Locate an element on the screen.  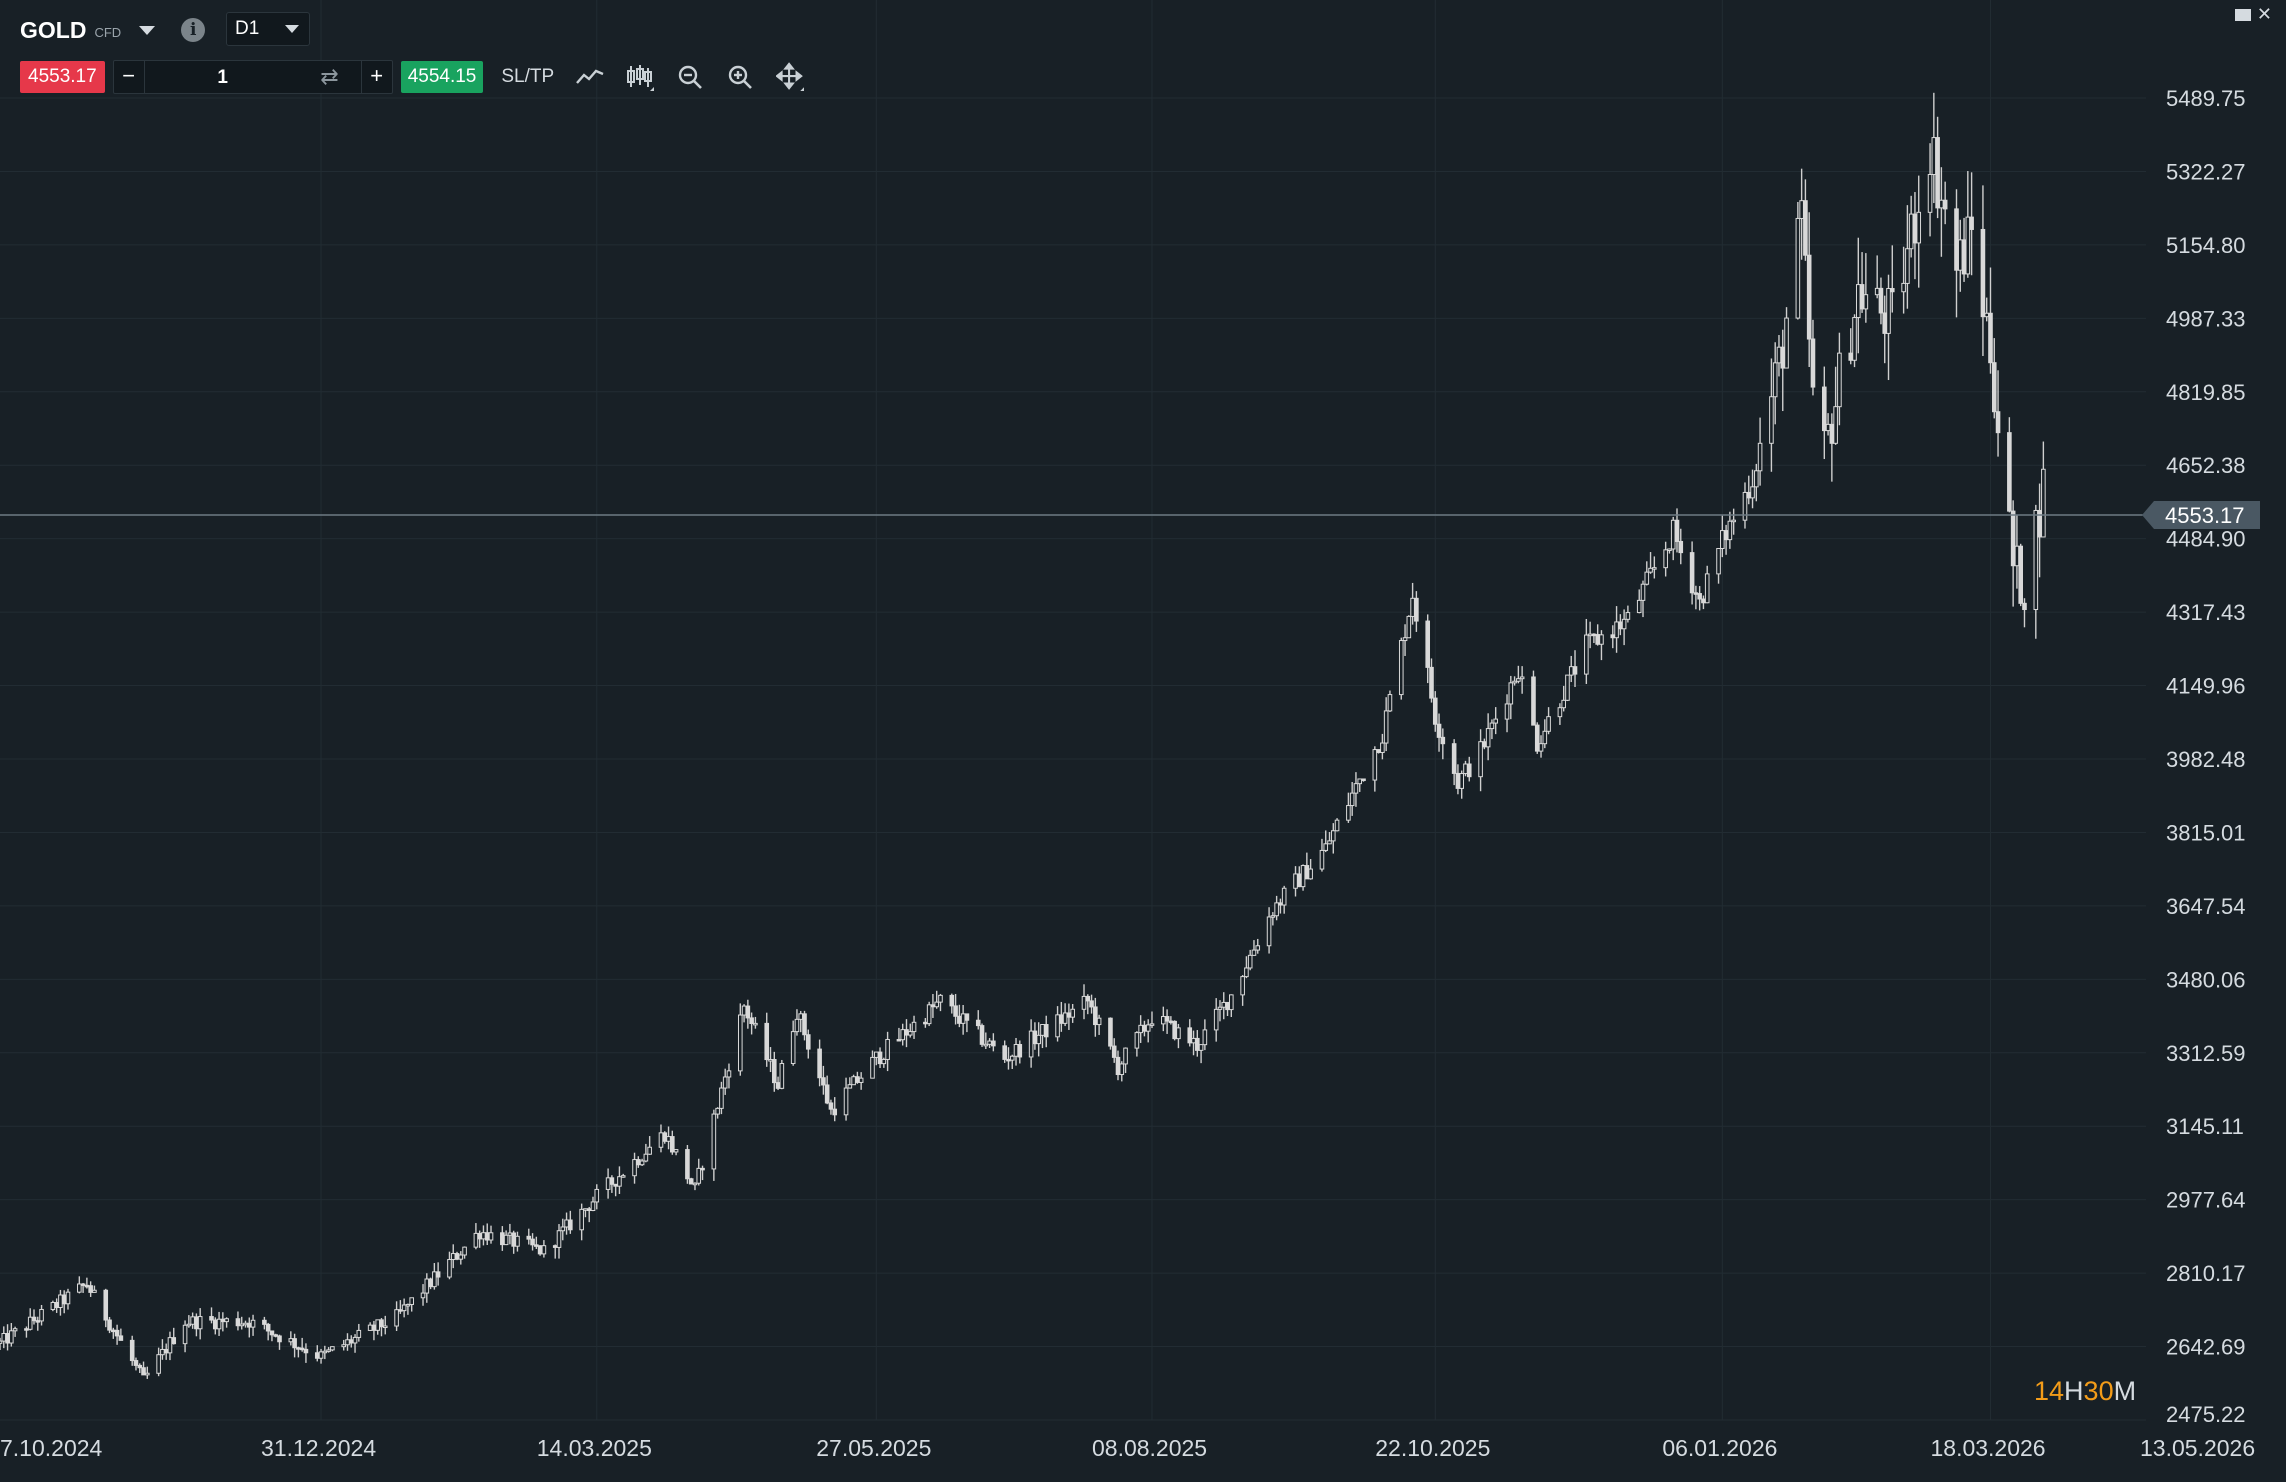
buy-button: 4554.15 is located at coordinates (442, 77).